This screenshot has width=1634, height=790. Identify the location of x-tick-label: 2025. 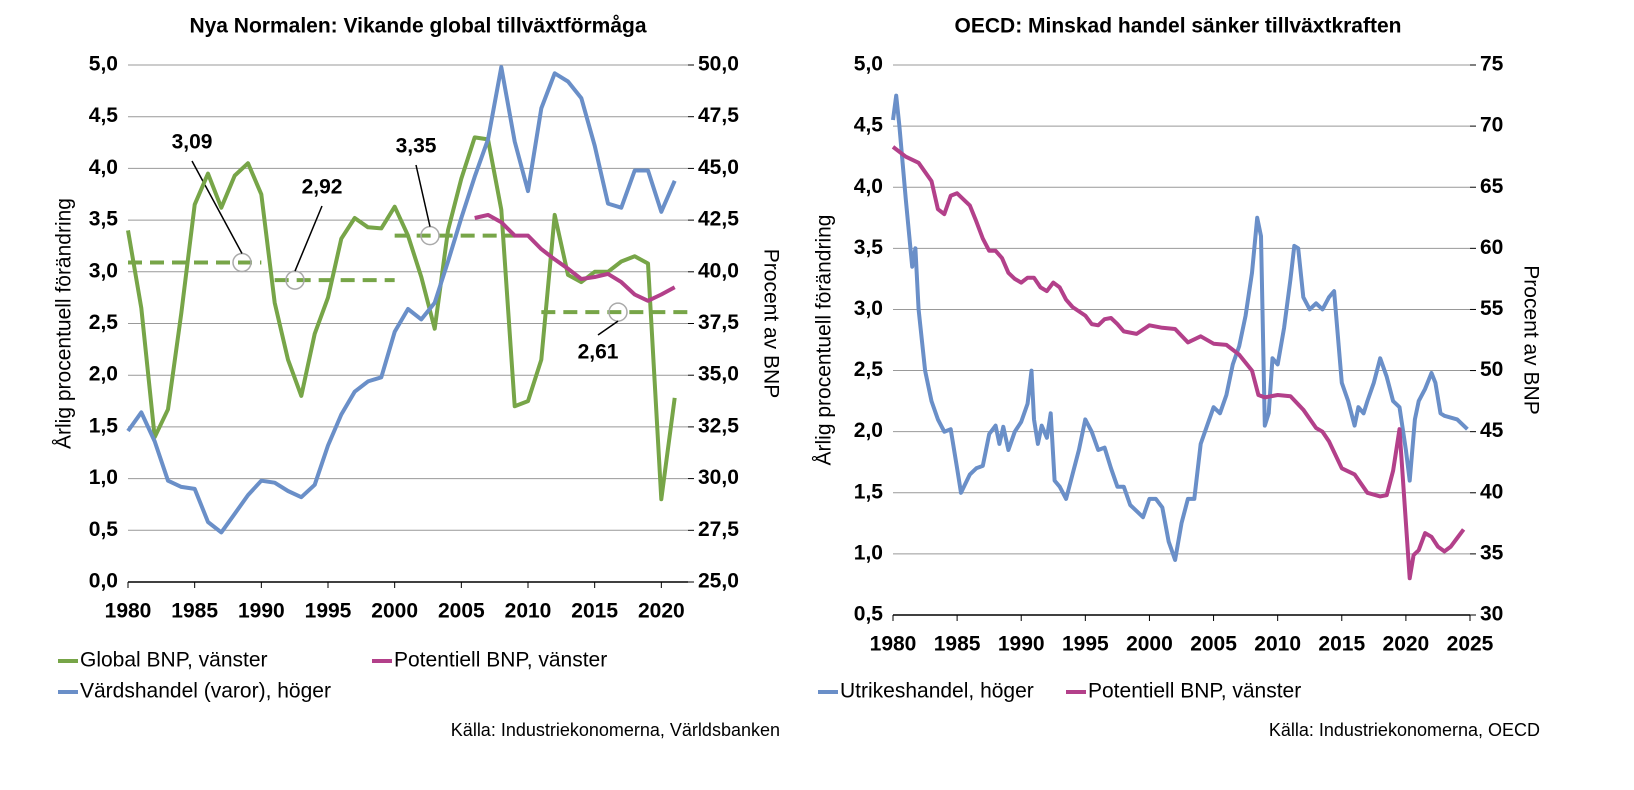
(1470, 644).